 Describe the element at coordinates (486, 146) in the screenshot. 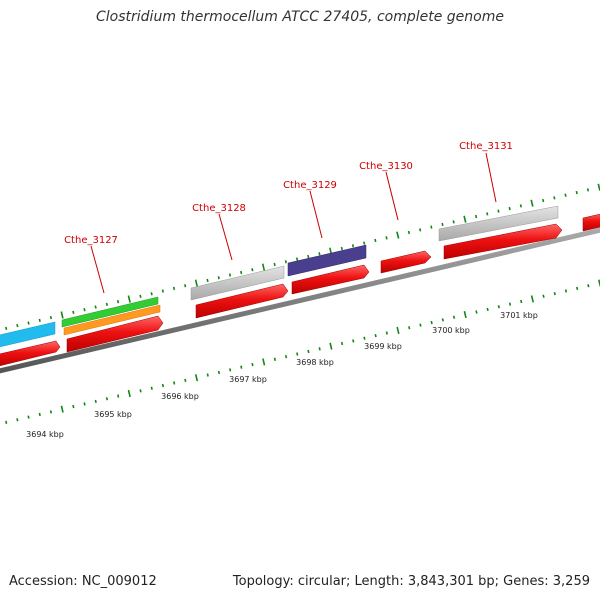

I see `gene-label: Cthe_3131` at that location.